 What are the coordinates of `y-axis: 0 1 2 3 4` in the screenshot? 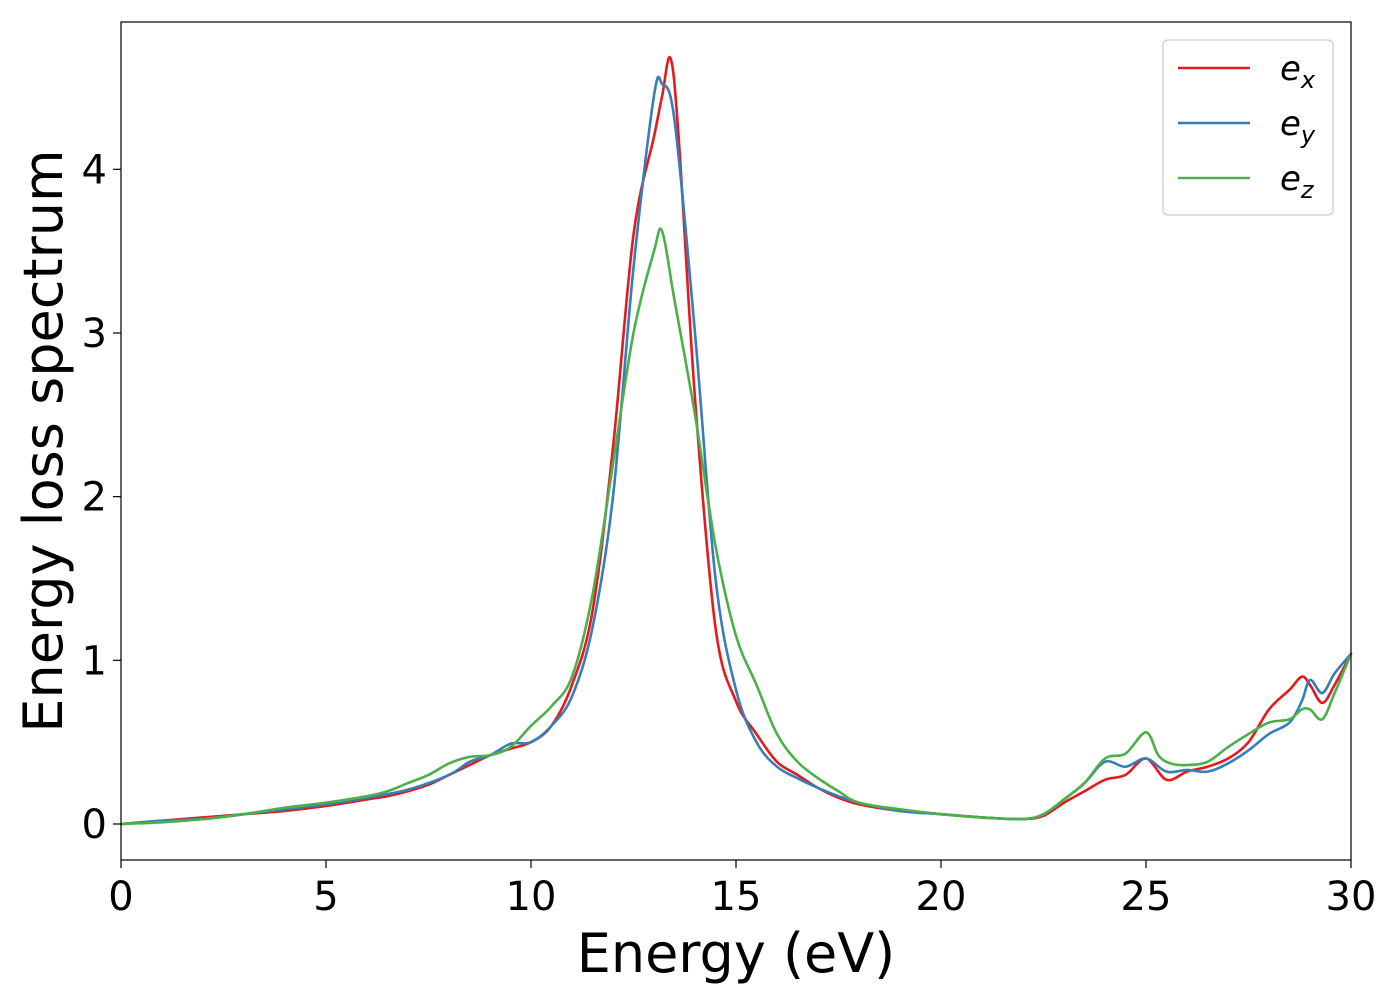 It's located at (101, 497).